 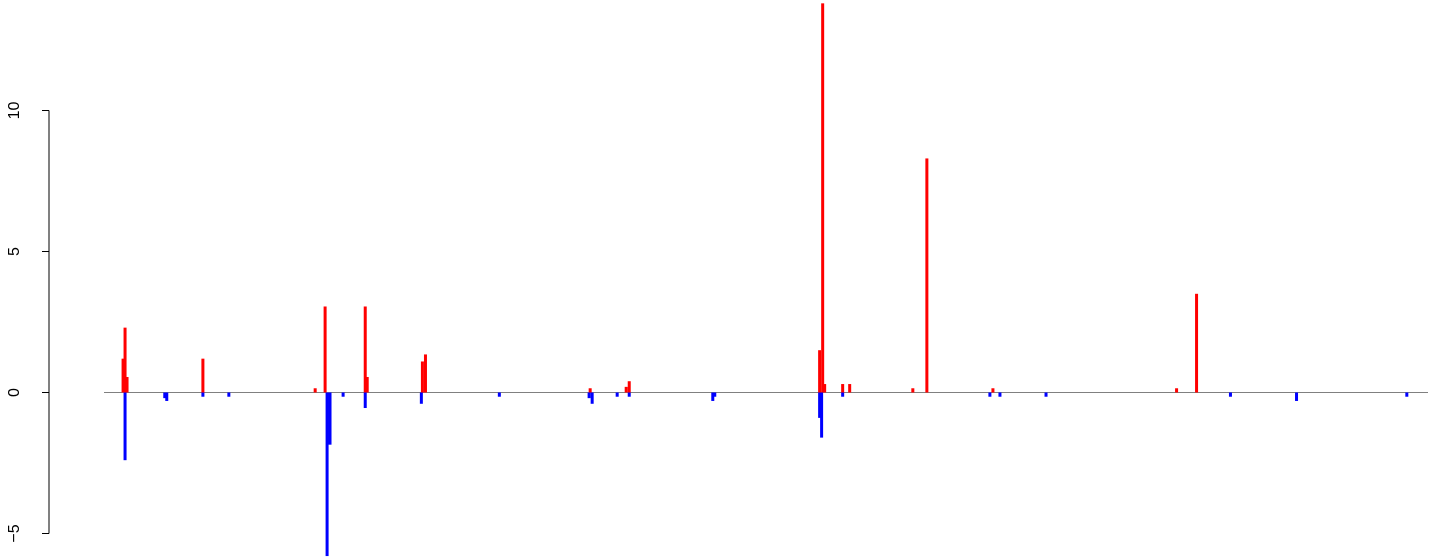 I want to click on y-tick-label: 0, so click(x=14, y=392).